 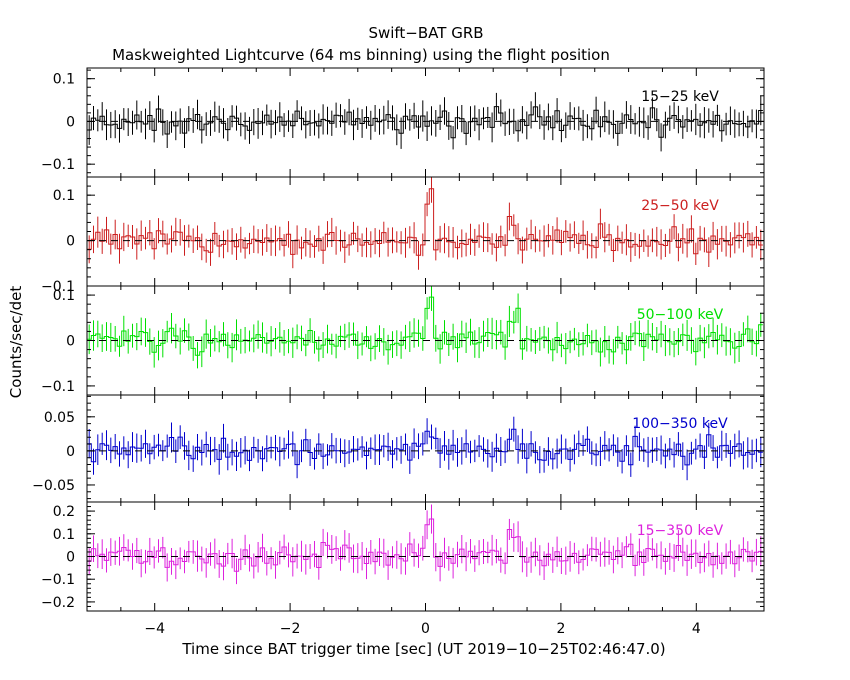 I want to click on panel-3: −0.1 0 0.1 50−100 keV, so click(x=403, y=340).